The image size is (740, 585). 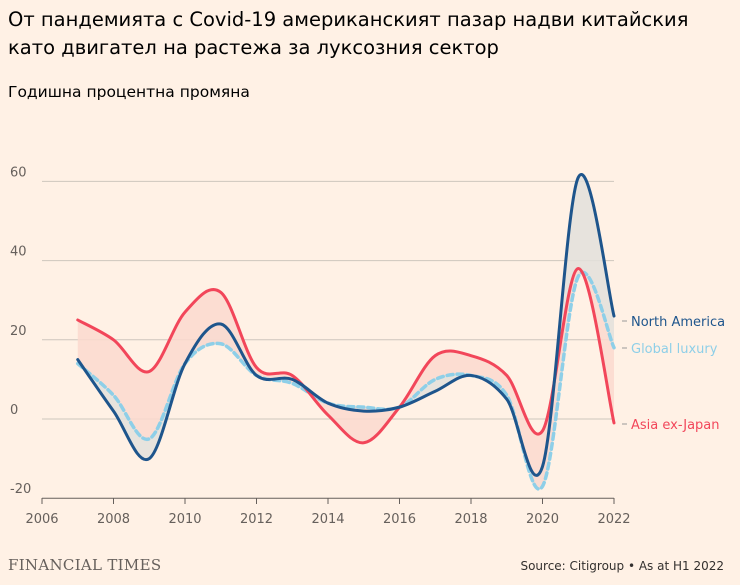 I want to click on y-tick-label: 20, so click(x=18, y=331).